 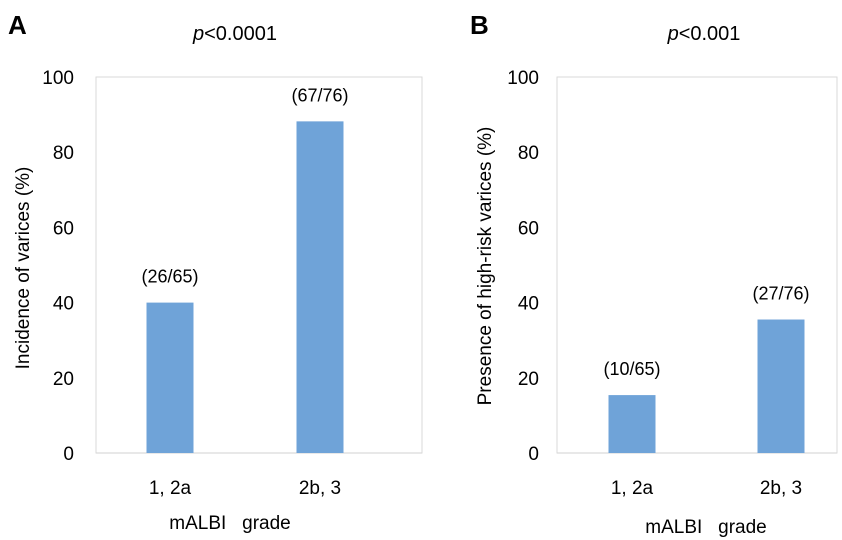 What do you see at coordinates (780, 294) in the screenshot?
I see `data-label: (27/76)` at bounding box center [780, 294].